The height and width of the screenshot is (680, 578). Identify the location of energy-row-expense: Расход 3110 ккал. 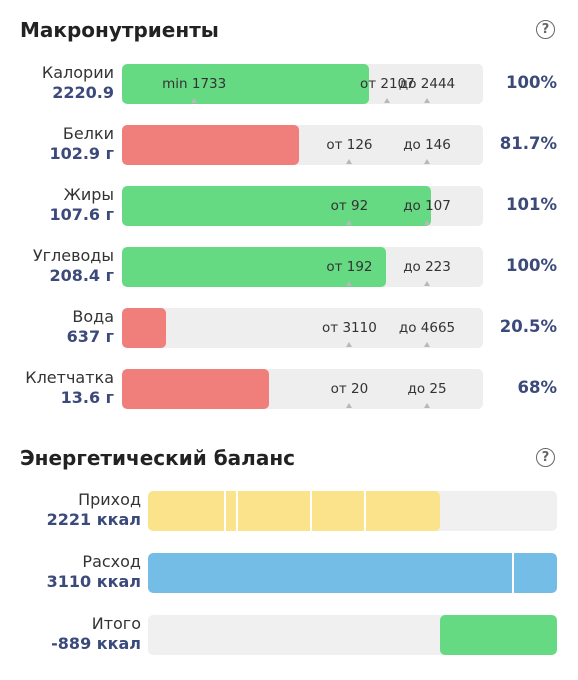
(289, 573).